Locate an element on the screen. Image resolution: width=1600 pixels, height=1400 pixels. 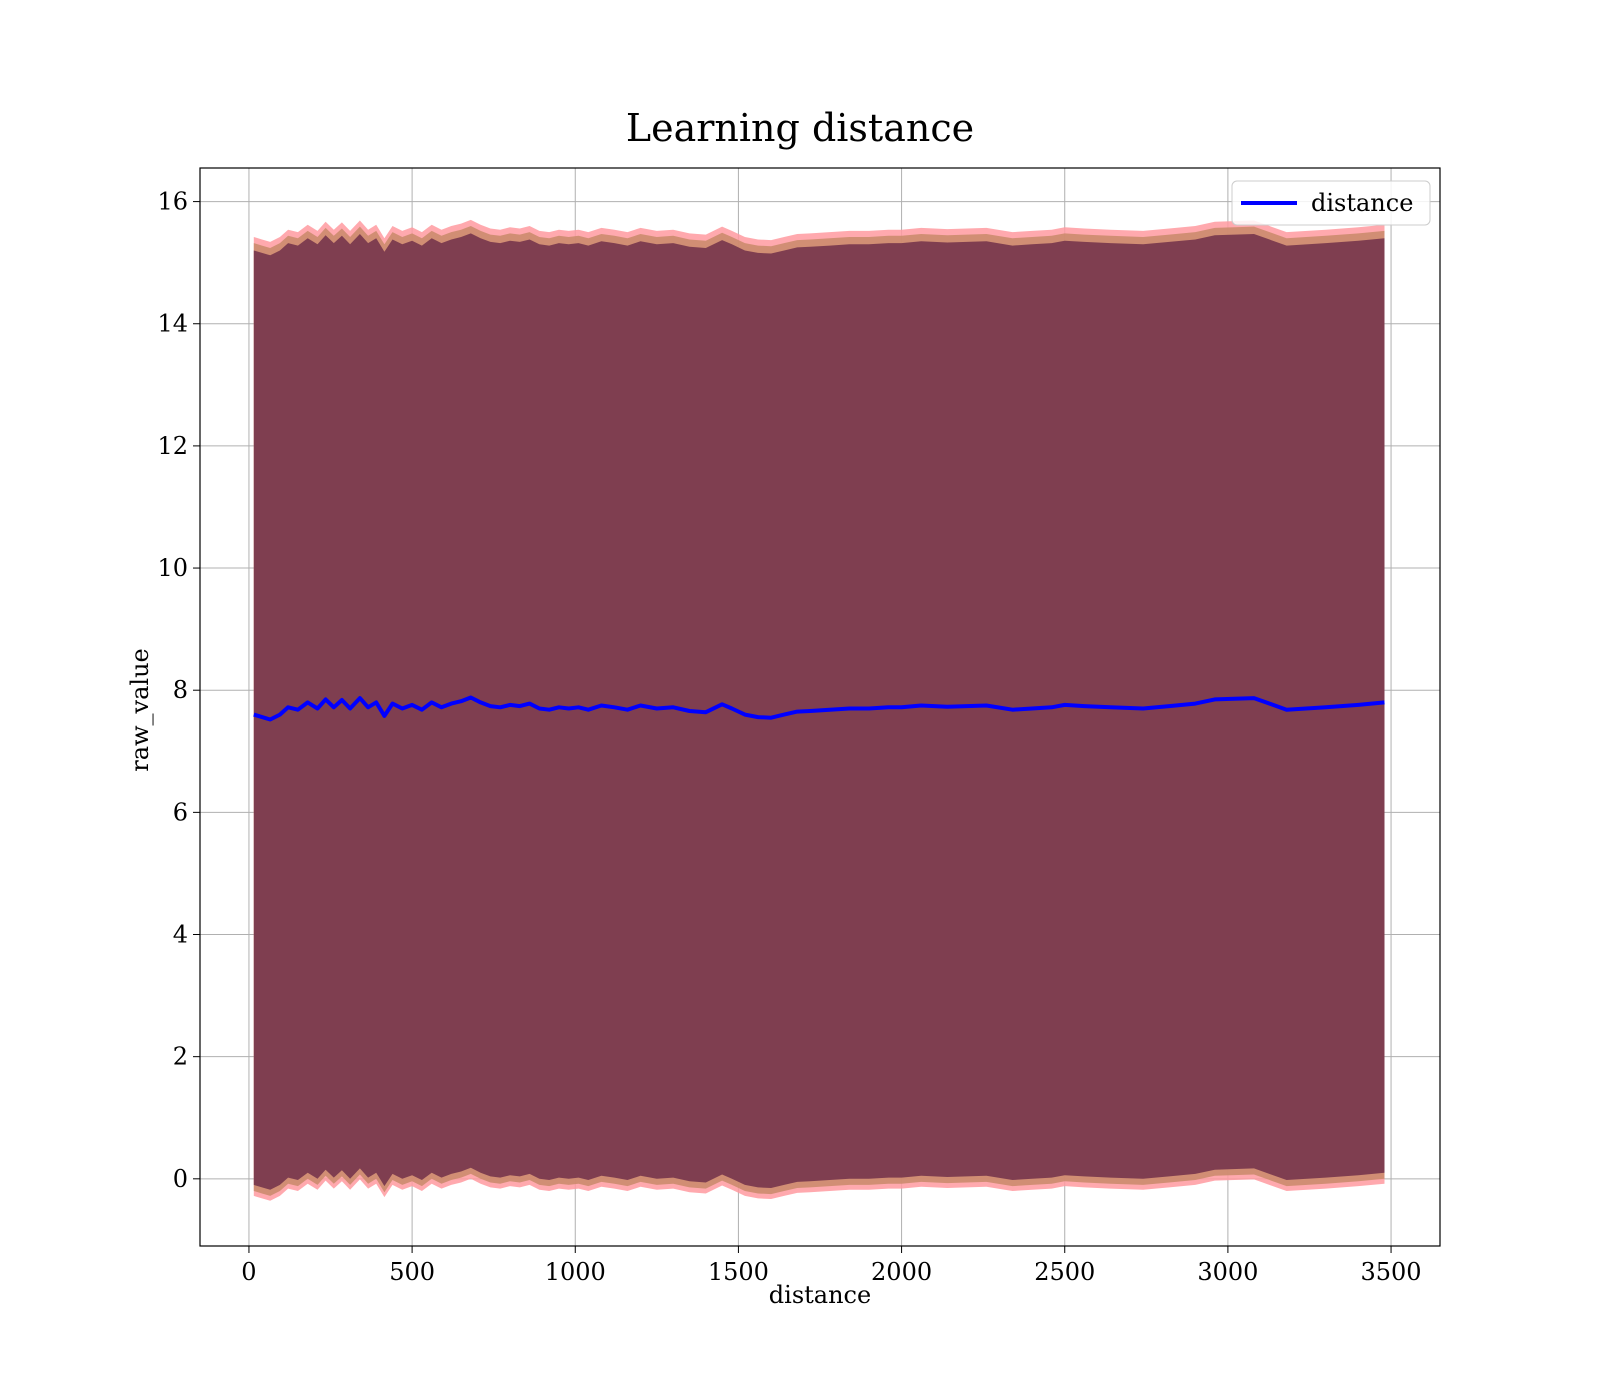
y-tick-label: 12 is located at coordinates (172, 446).